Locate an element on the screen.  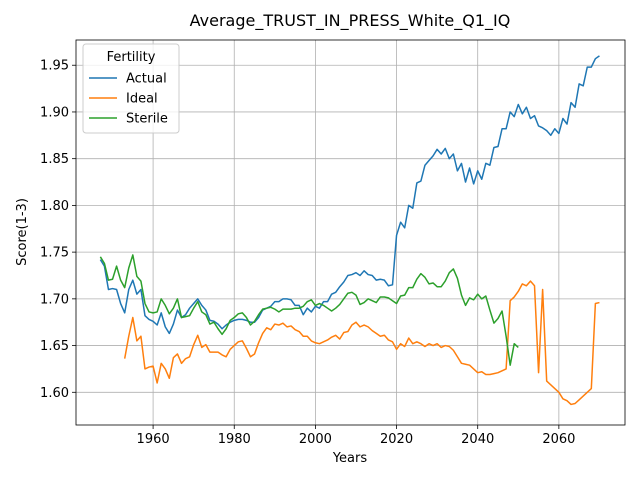
x-tick-label: 1960 is located at coordinates (153, 439).